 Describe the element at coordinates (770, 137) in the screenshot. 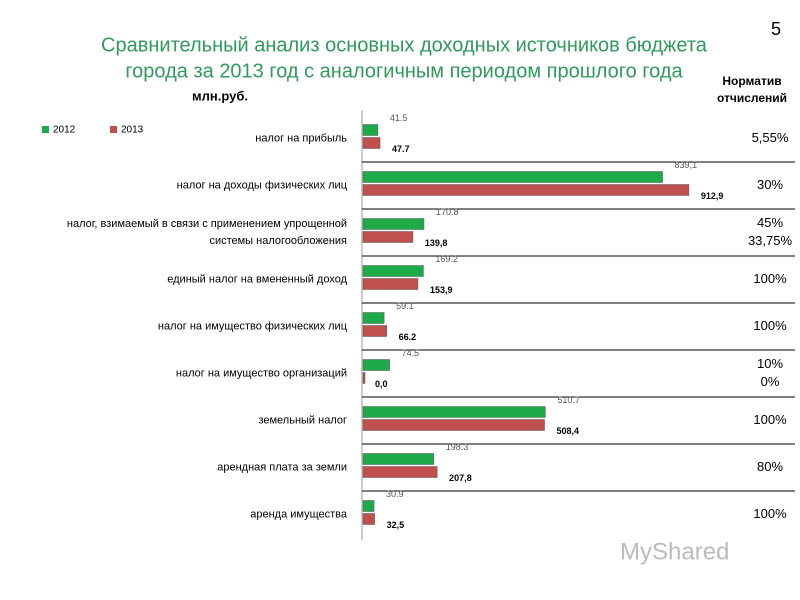

I see `norm-value: 5,55%` at that location.